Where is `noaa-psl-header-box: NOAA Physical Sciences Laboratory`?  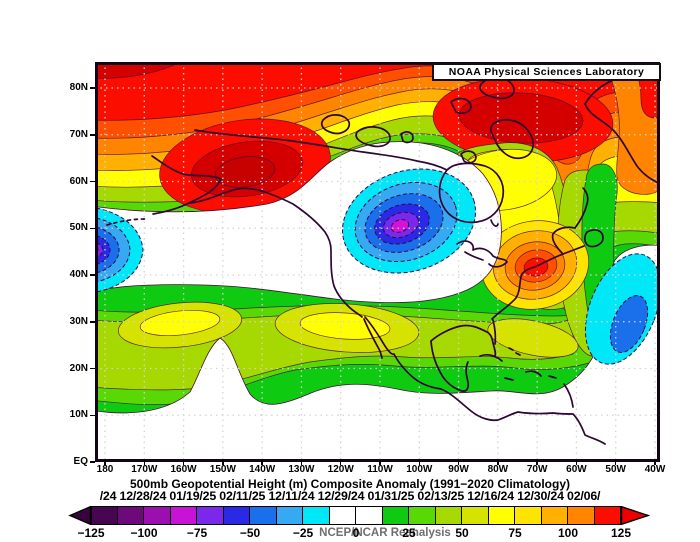 noaa-psl-header-box: NOAA Physical Sciences Laboratory is located at coordinates (546, 72).